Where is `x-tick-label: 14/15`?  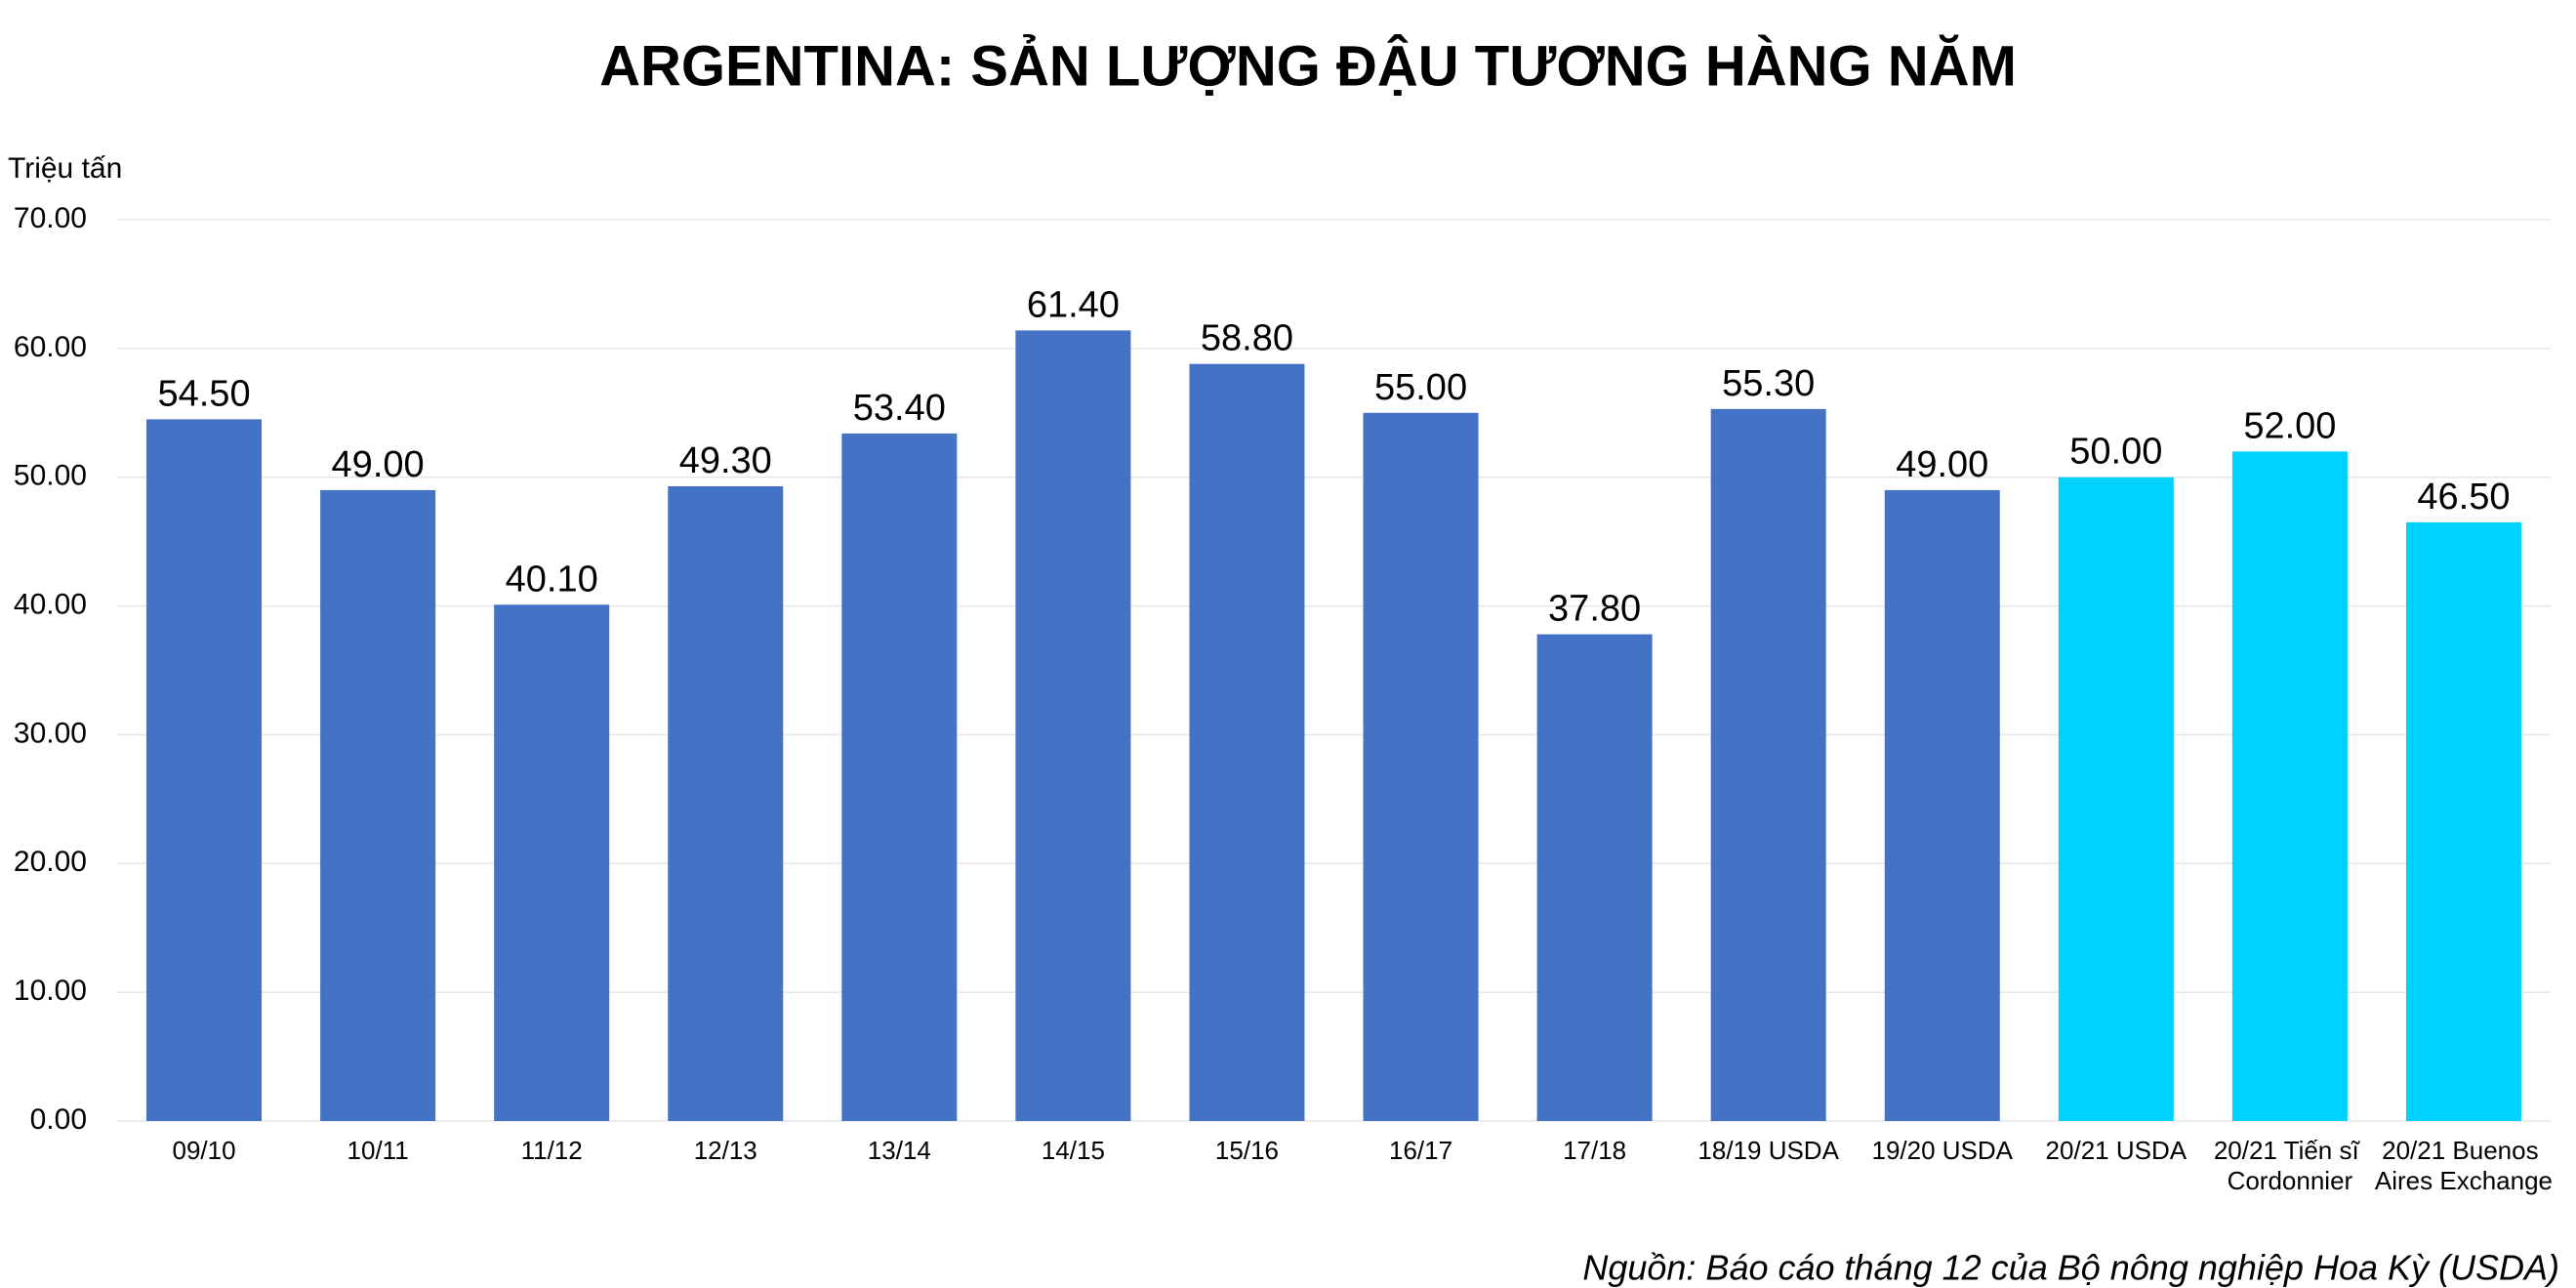 x-tick-label: 14/15 is located at coordinates (1073, 1150).